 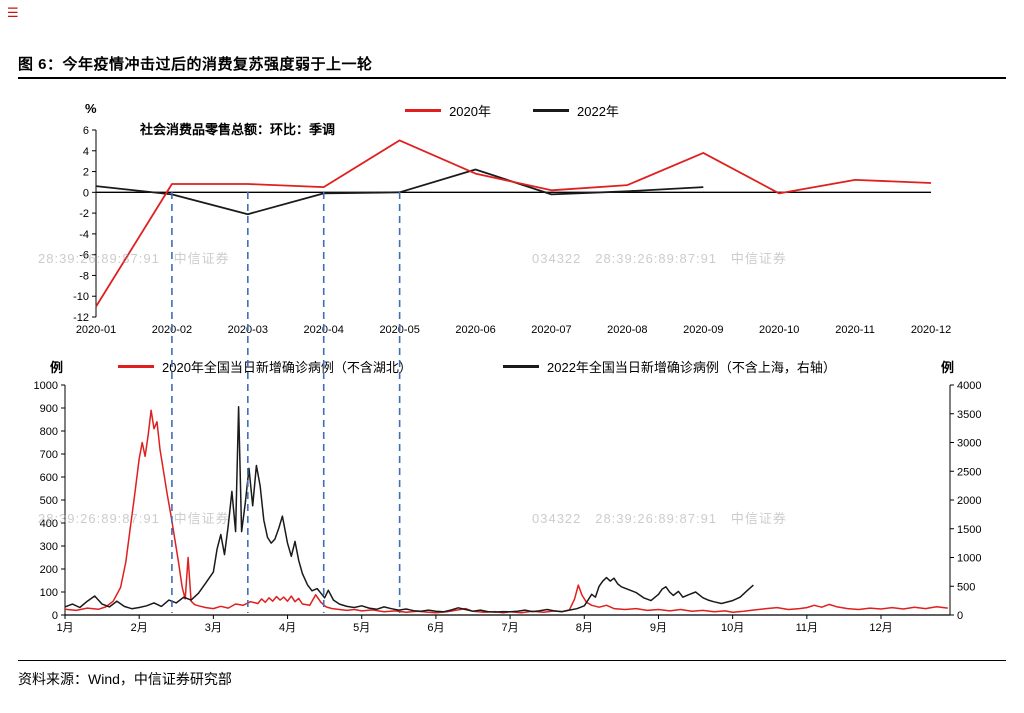 I want to click on svg-text: 800, so click(x=49, y=432).